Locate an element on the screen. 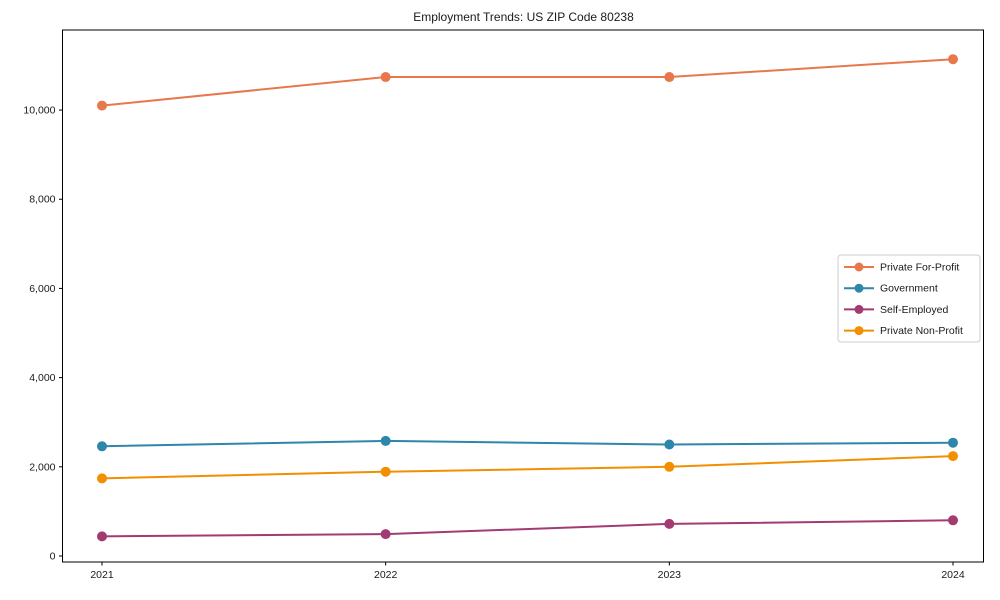 The width and height of the screenshot is (1000, 600). y-tick-label: 10,000 is located at coordinates (39, 111).